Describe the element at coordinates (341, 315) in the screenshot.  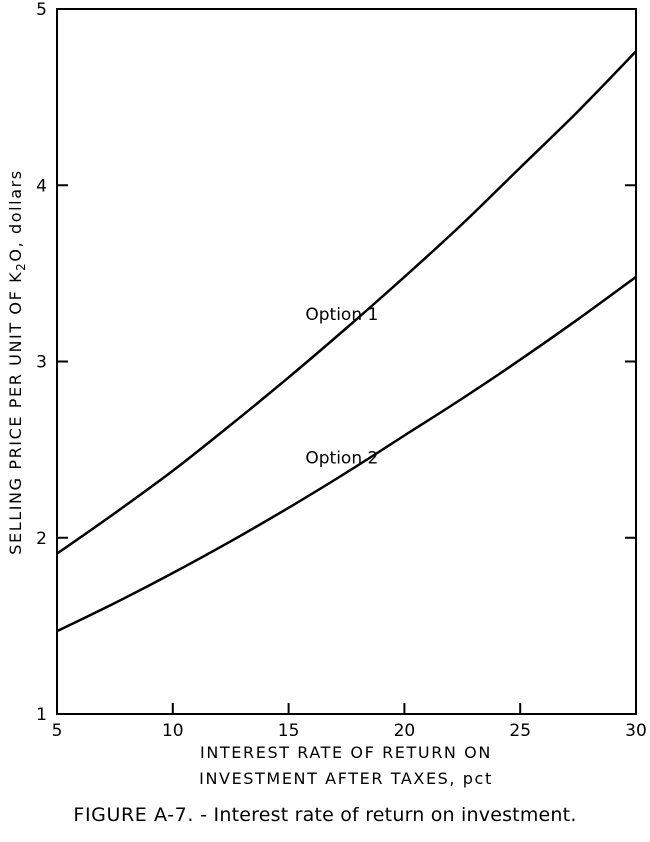
I see `series-label-option-1: Option 1` at that location.